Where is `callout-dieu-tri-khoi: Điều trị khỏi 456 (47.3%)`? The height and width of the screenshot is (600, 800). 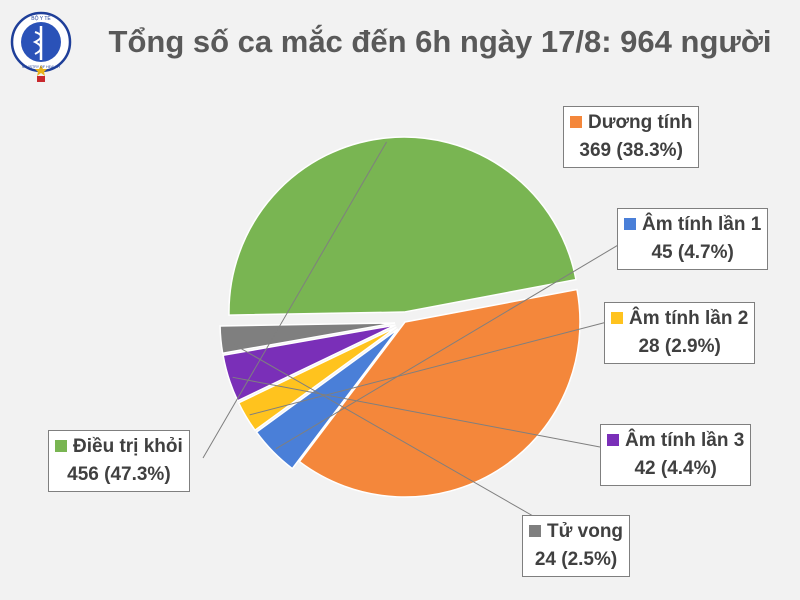
callout-dieu-tri-khoi: Điều trị khỏi 456 (47.3%) is located at coordinates (119, 461).